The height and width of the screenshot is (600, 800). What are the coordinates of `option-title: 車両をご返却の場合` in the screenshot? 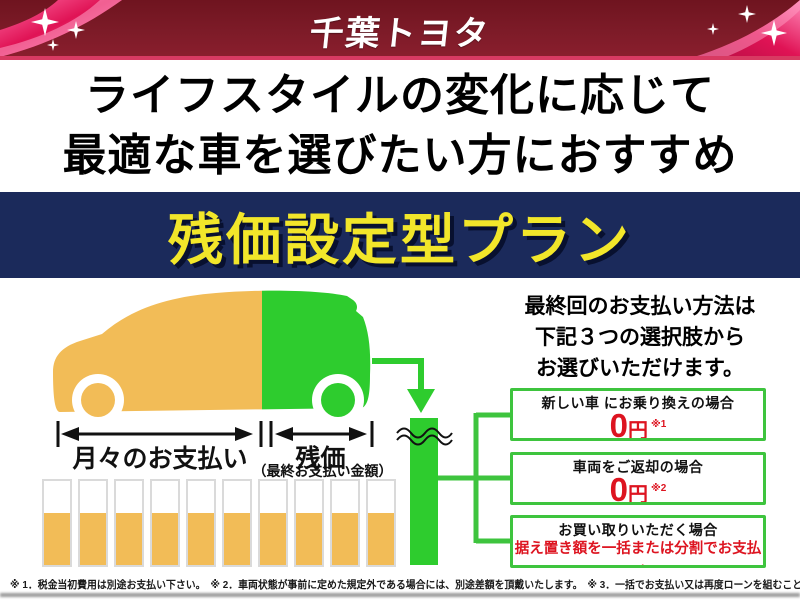 It's located at (638, 467).